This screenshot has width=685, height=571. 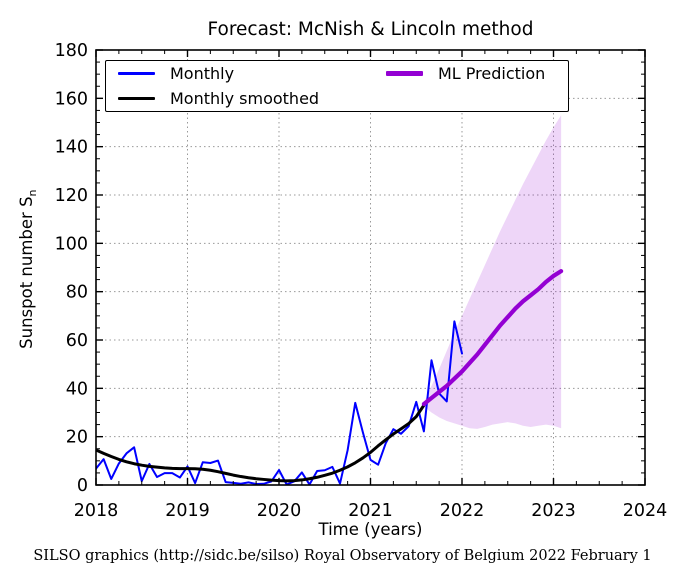 I want to click on legend-entry-monthly: Monthly, so click(x=252, y=73).